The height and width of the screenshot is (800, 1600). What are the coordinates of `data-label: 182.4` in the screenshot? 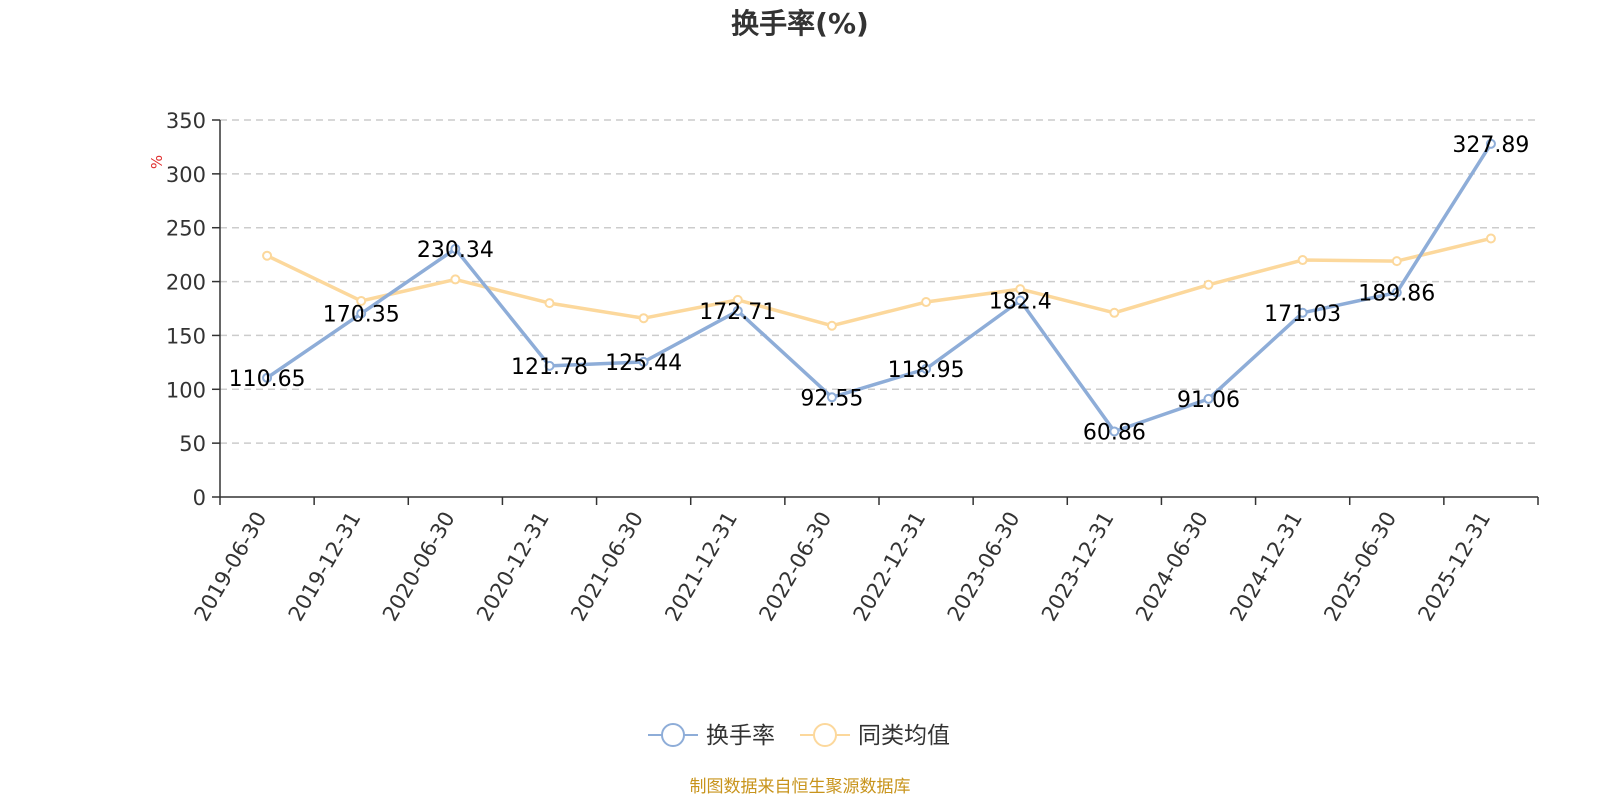 It's located at (1020, 302).